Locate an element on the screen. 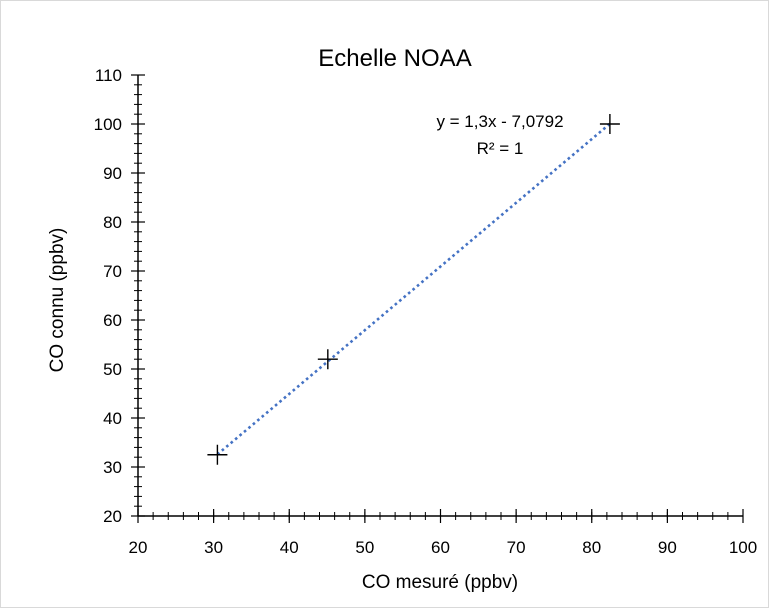 The image size is (769, 613). y-tick-label: 80 is located at coordinates (112, 222).